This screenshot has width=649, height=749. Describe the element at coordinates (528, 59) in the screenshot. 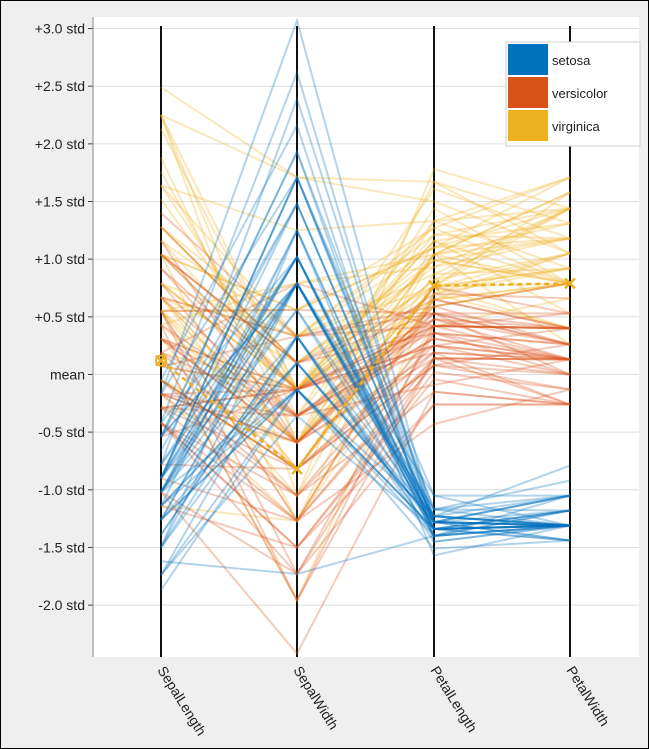

I see `legend-swatch-setosa` at that location.